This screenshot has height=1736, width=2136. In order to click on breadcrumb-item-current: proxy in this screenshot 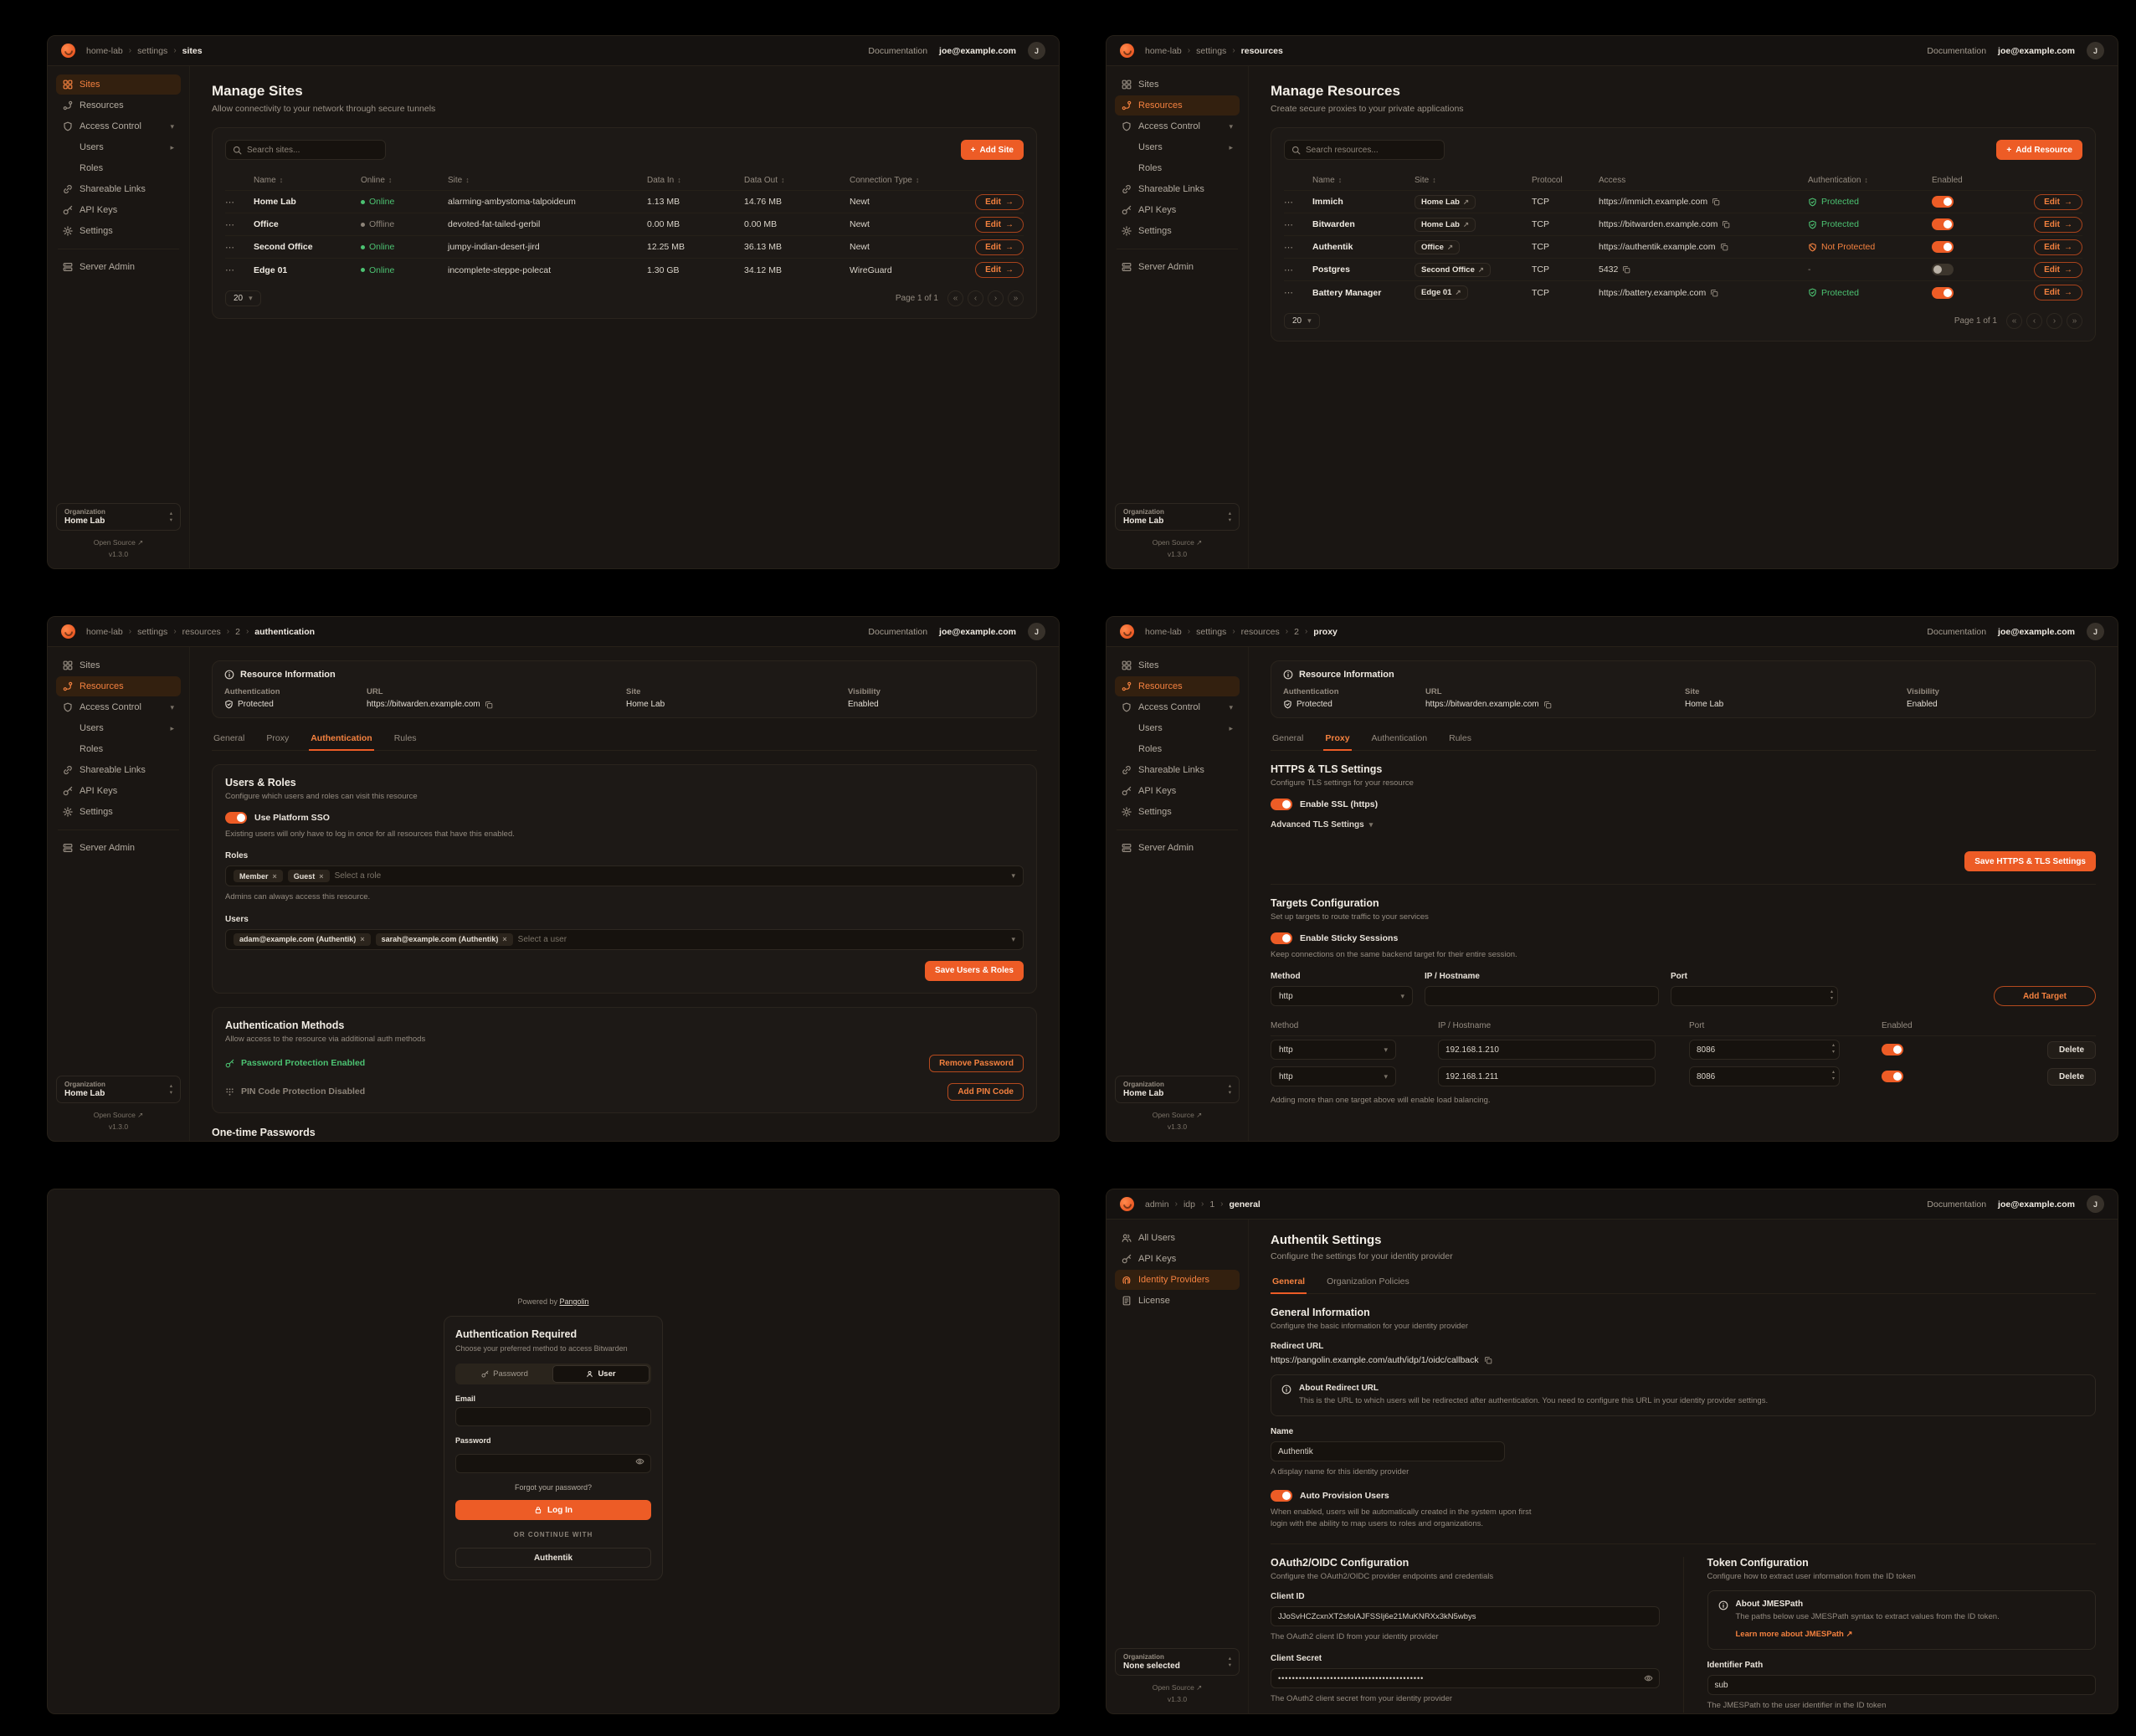, I will do `click(1325, 631)`.